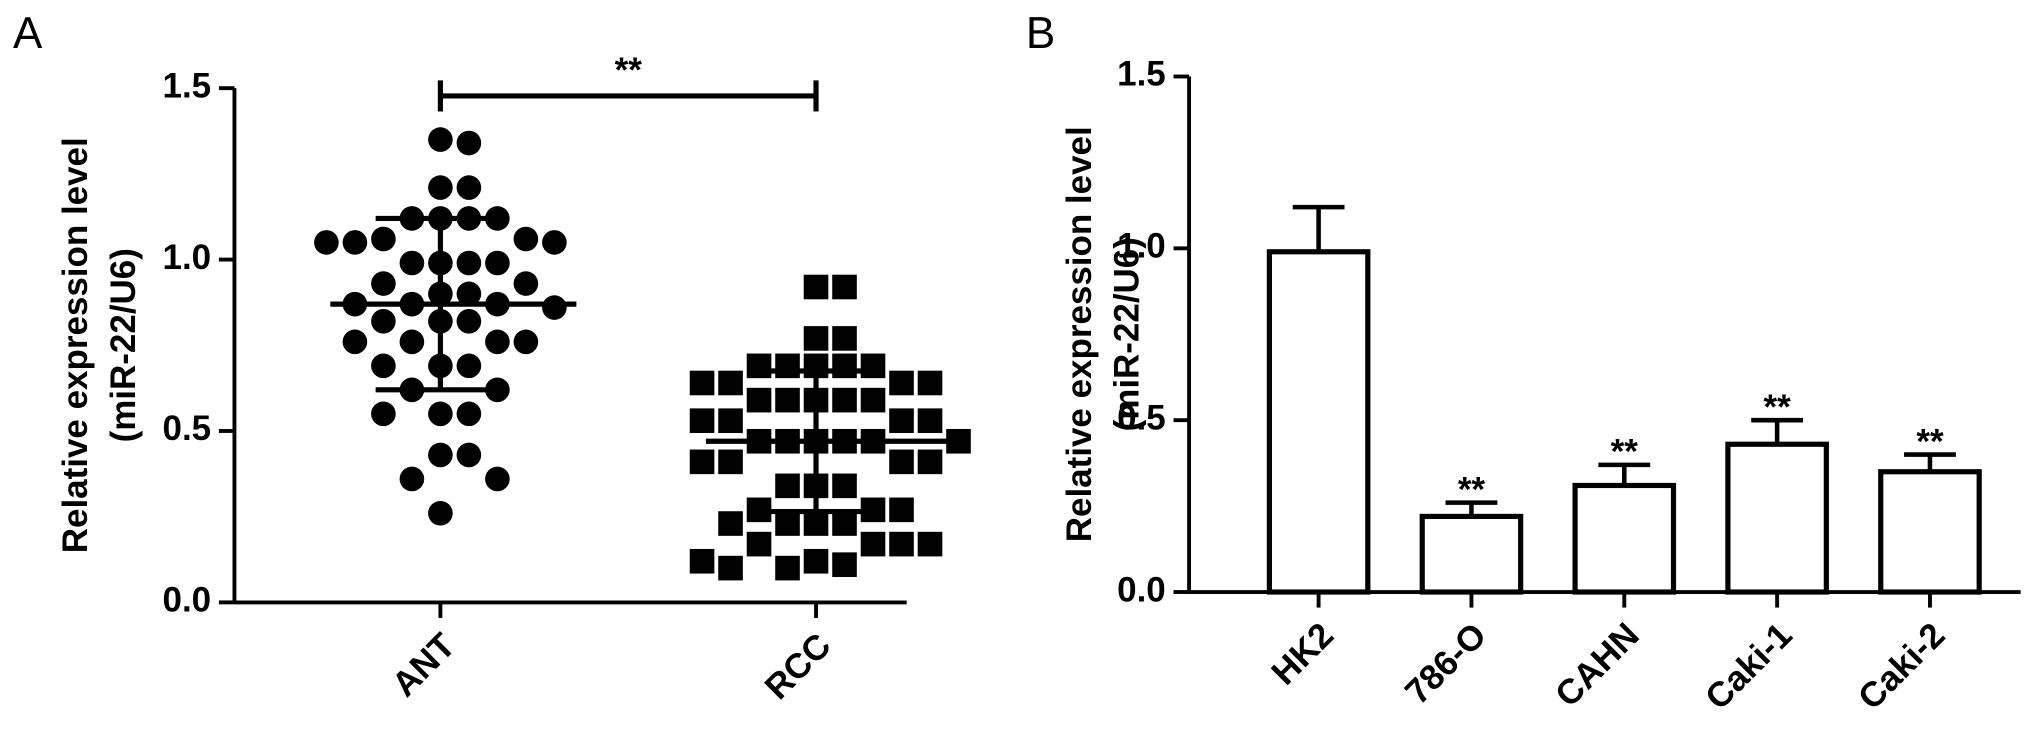 This screenshot has width=2031, height=732. Describe the element at coordinates (1902, 666) in the screenshot. I see `x-tick-label: Caki-2` at that location.